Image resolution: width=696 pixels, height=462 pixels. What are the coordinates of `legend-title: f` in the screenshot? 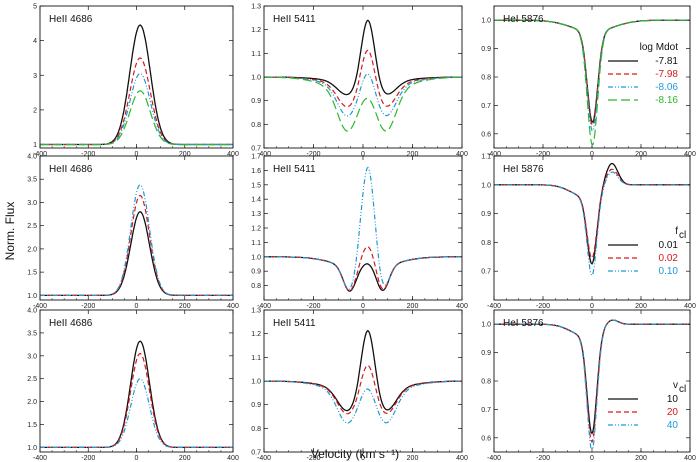 It's located at (676, 231).